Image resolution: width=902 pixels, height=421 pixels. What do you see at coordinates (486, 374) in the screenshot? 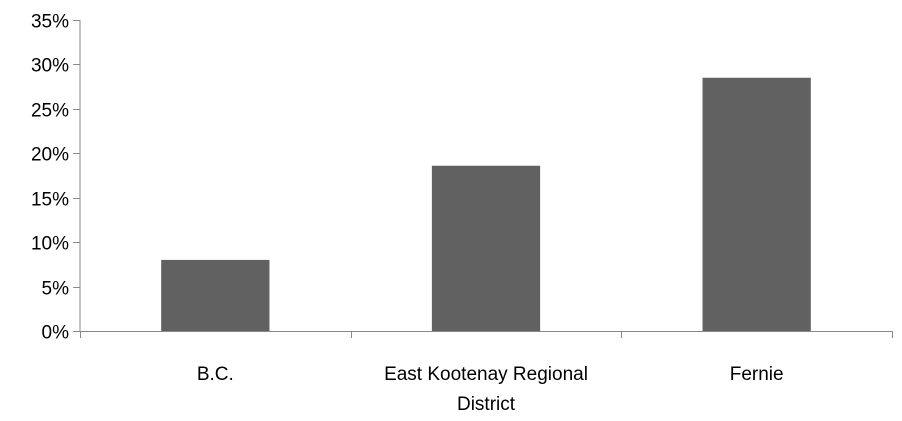
I see `category-label-line: East Kootenay Regional` at bounding box center [486, 374].